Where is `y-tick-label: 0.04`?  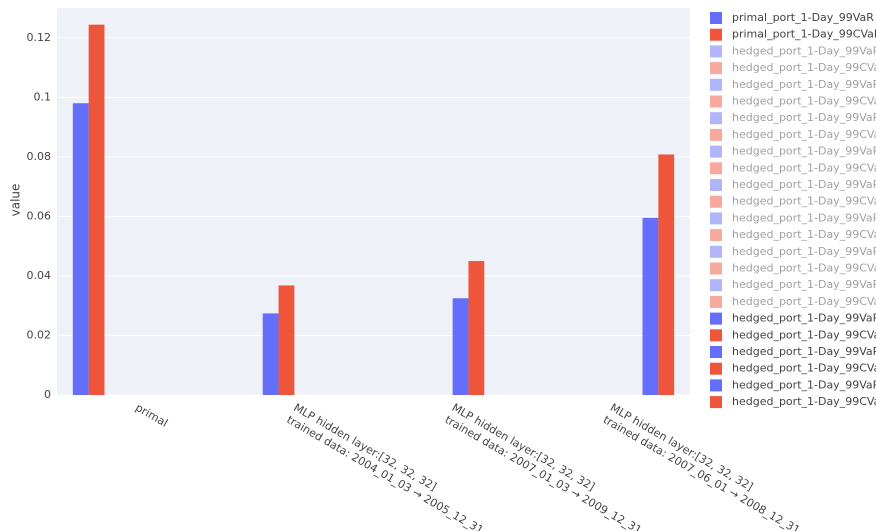 y-tick-label: 0.04 is located at coordinates (39, 275).